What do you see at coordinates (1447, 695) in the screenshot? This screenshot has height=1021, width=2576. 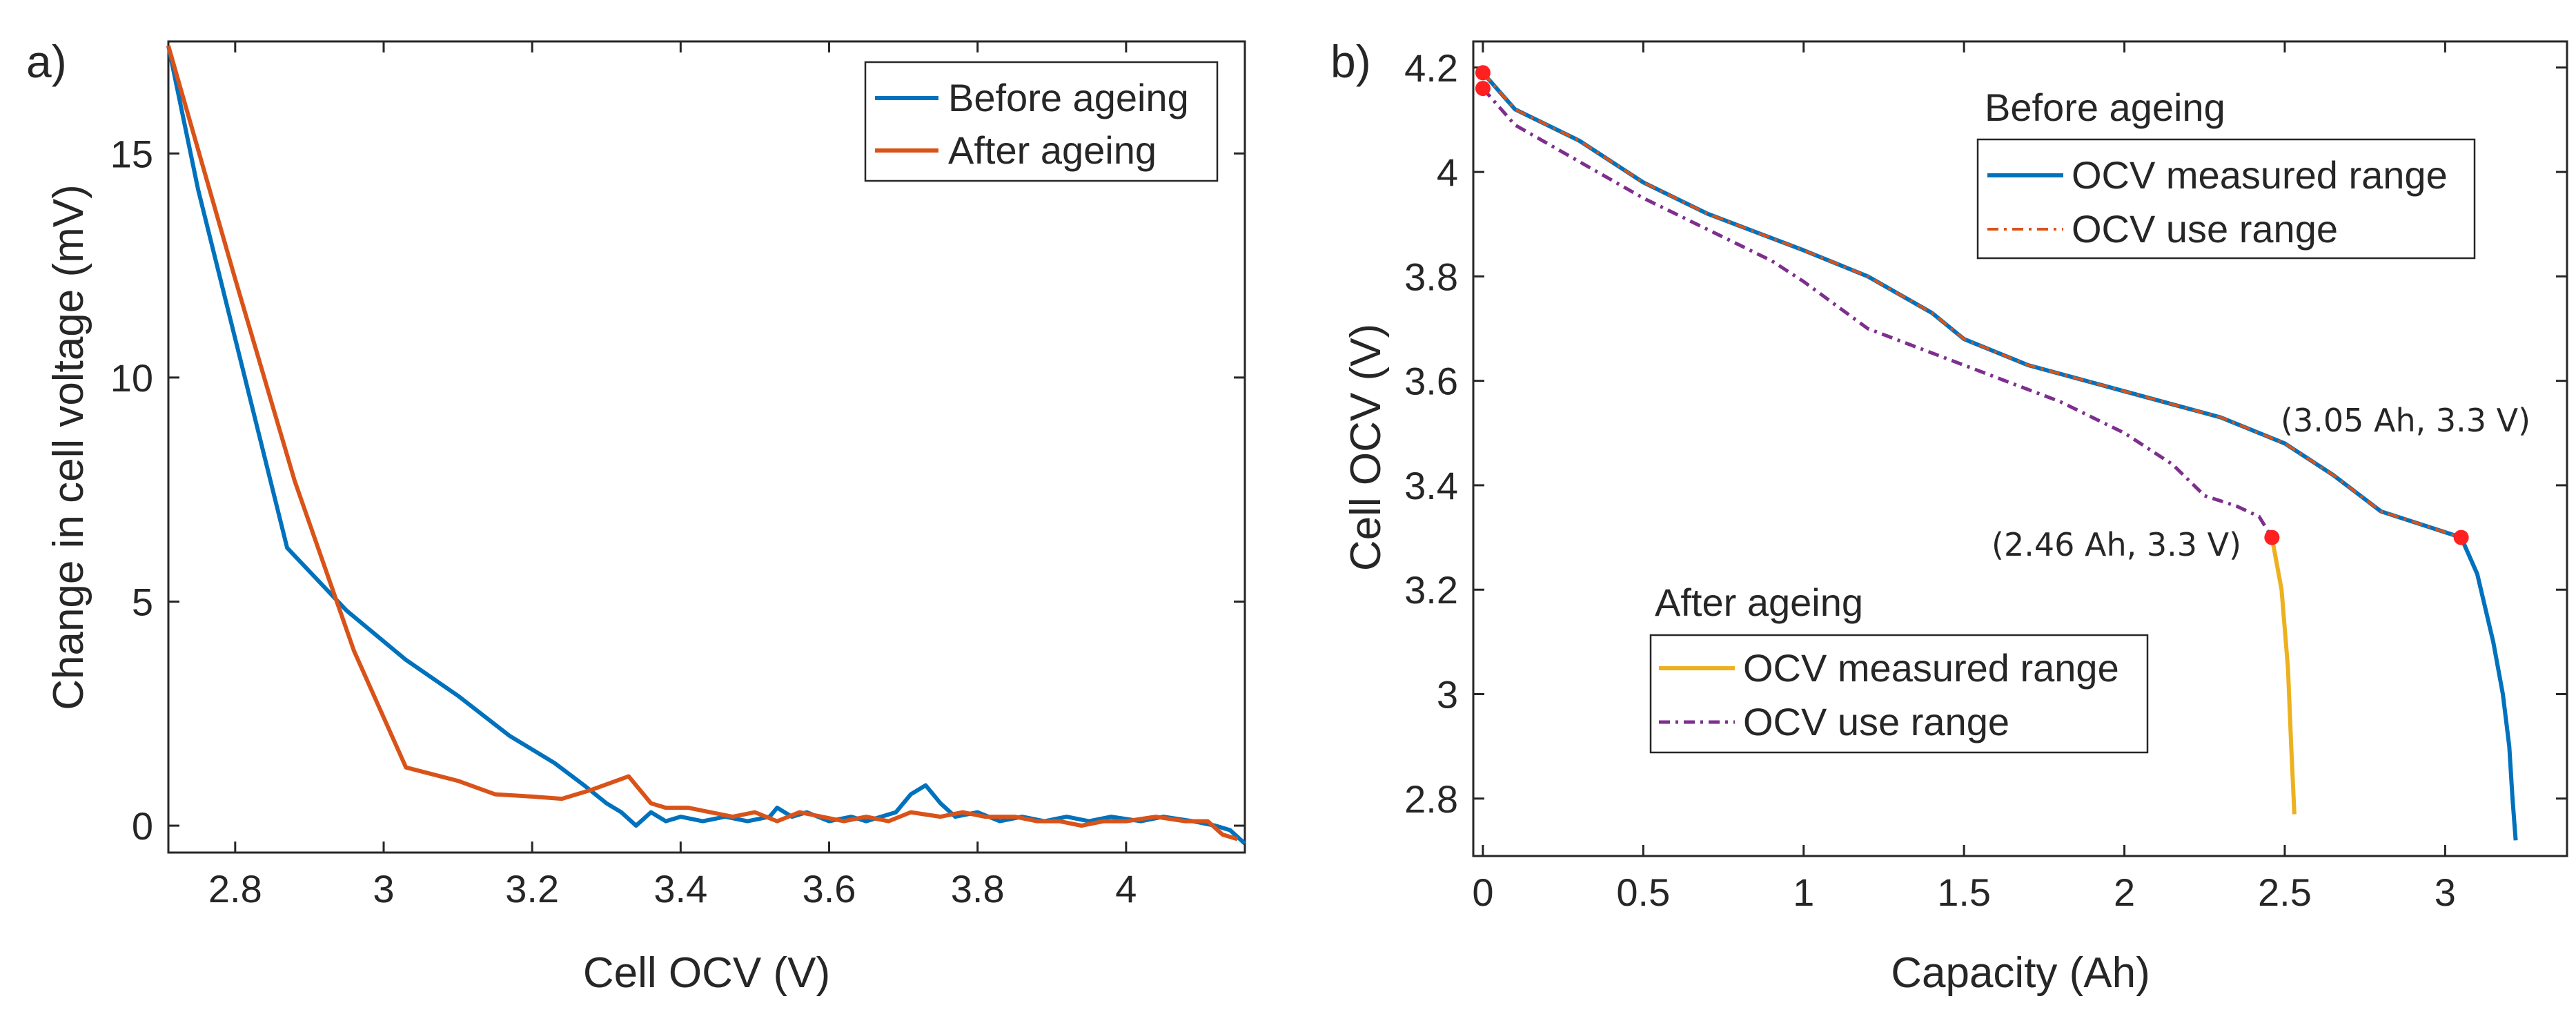 I see `y-tick-label: 3` at bounding box center [1447, 695].